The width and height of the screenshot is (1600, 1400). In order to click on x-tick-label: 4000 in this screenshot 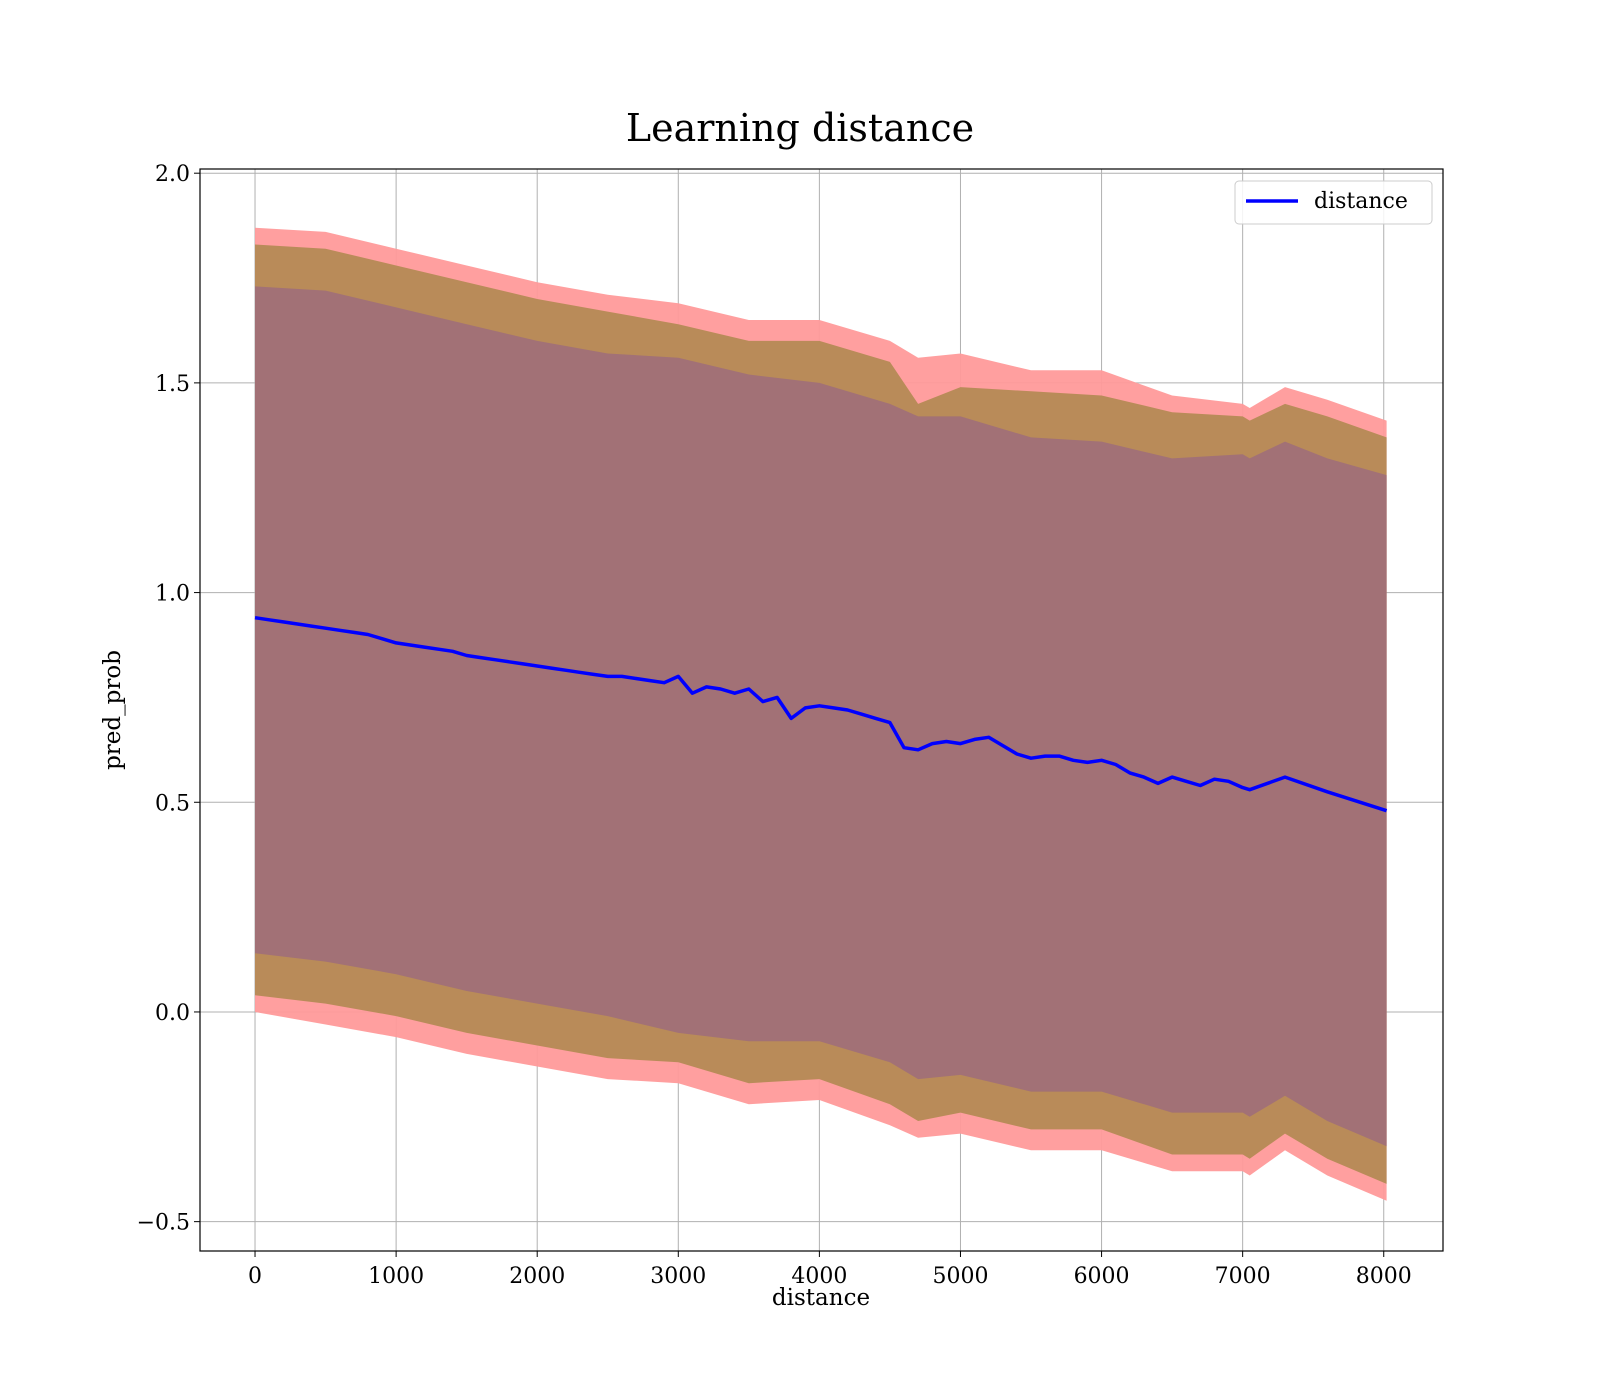, I will do `click(819, 1276)`.